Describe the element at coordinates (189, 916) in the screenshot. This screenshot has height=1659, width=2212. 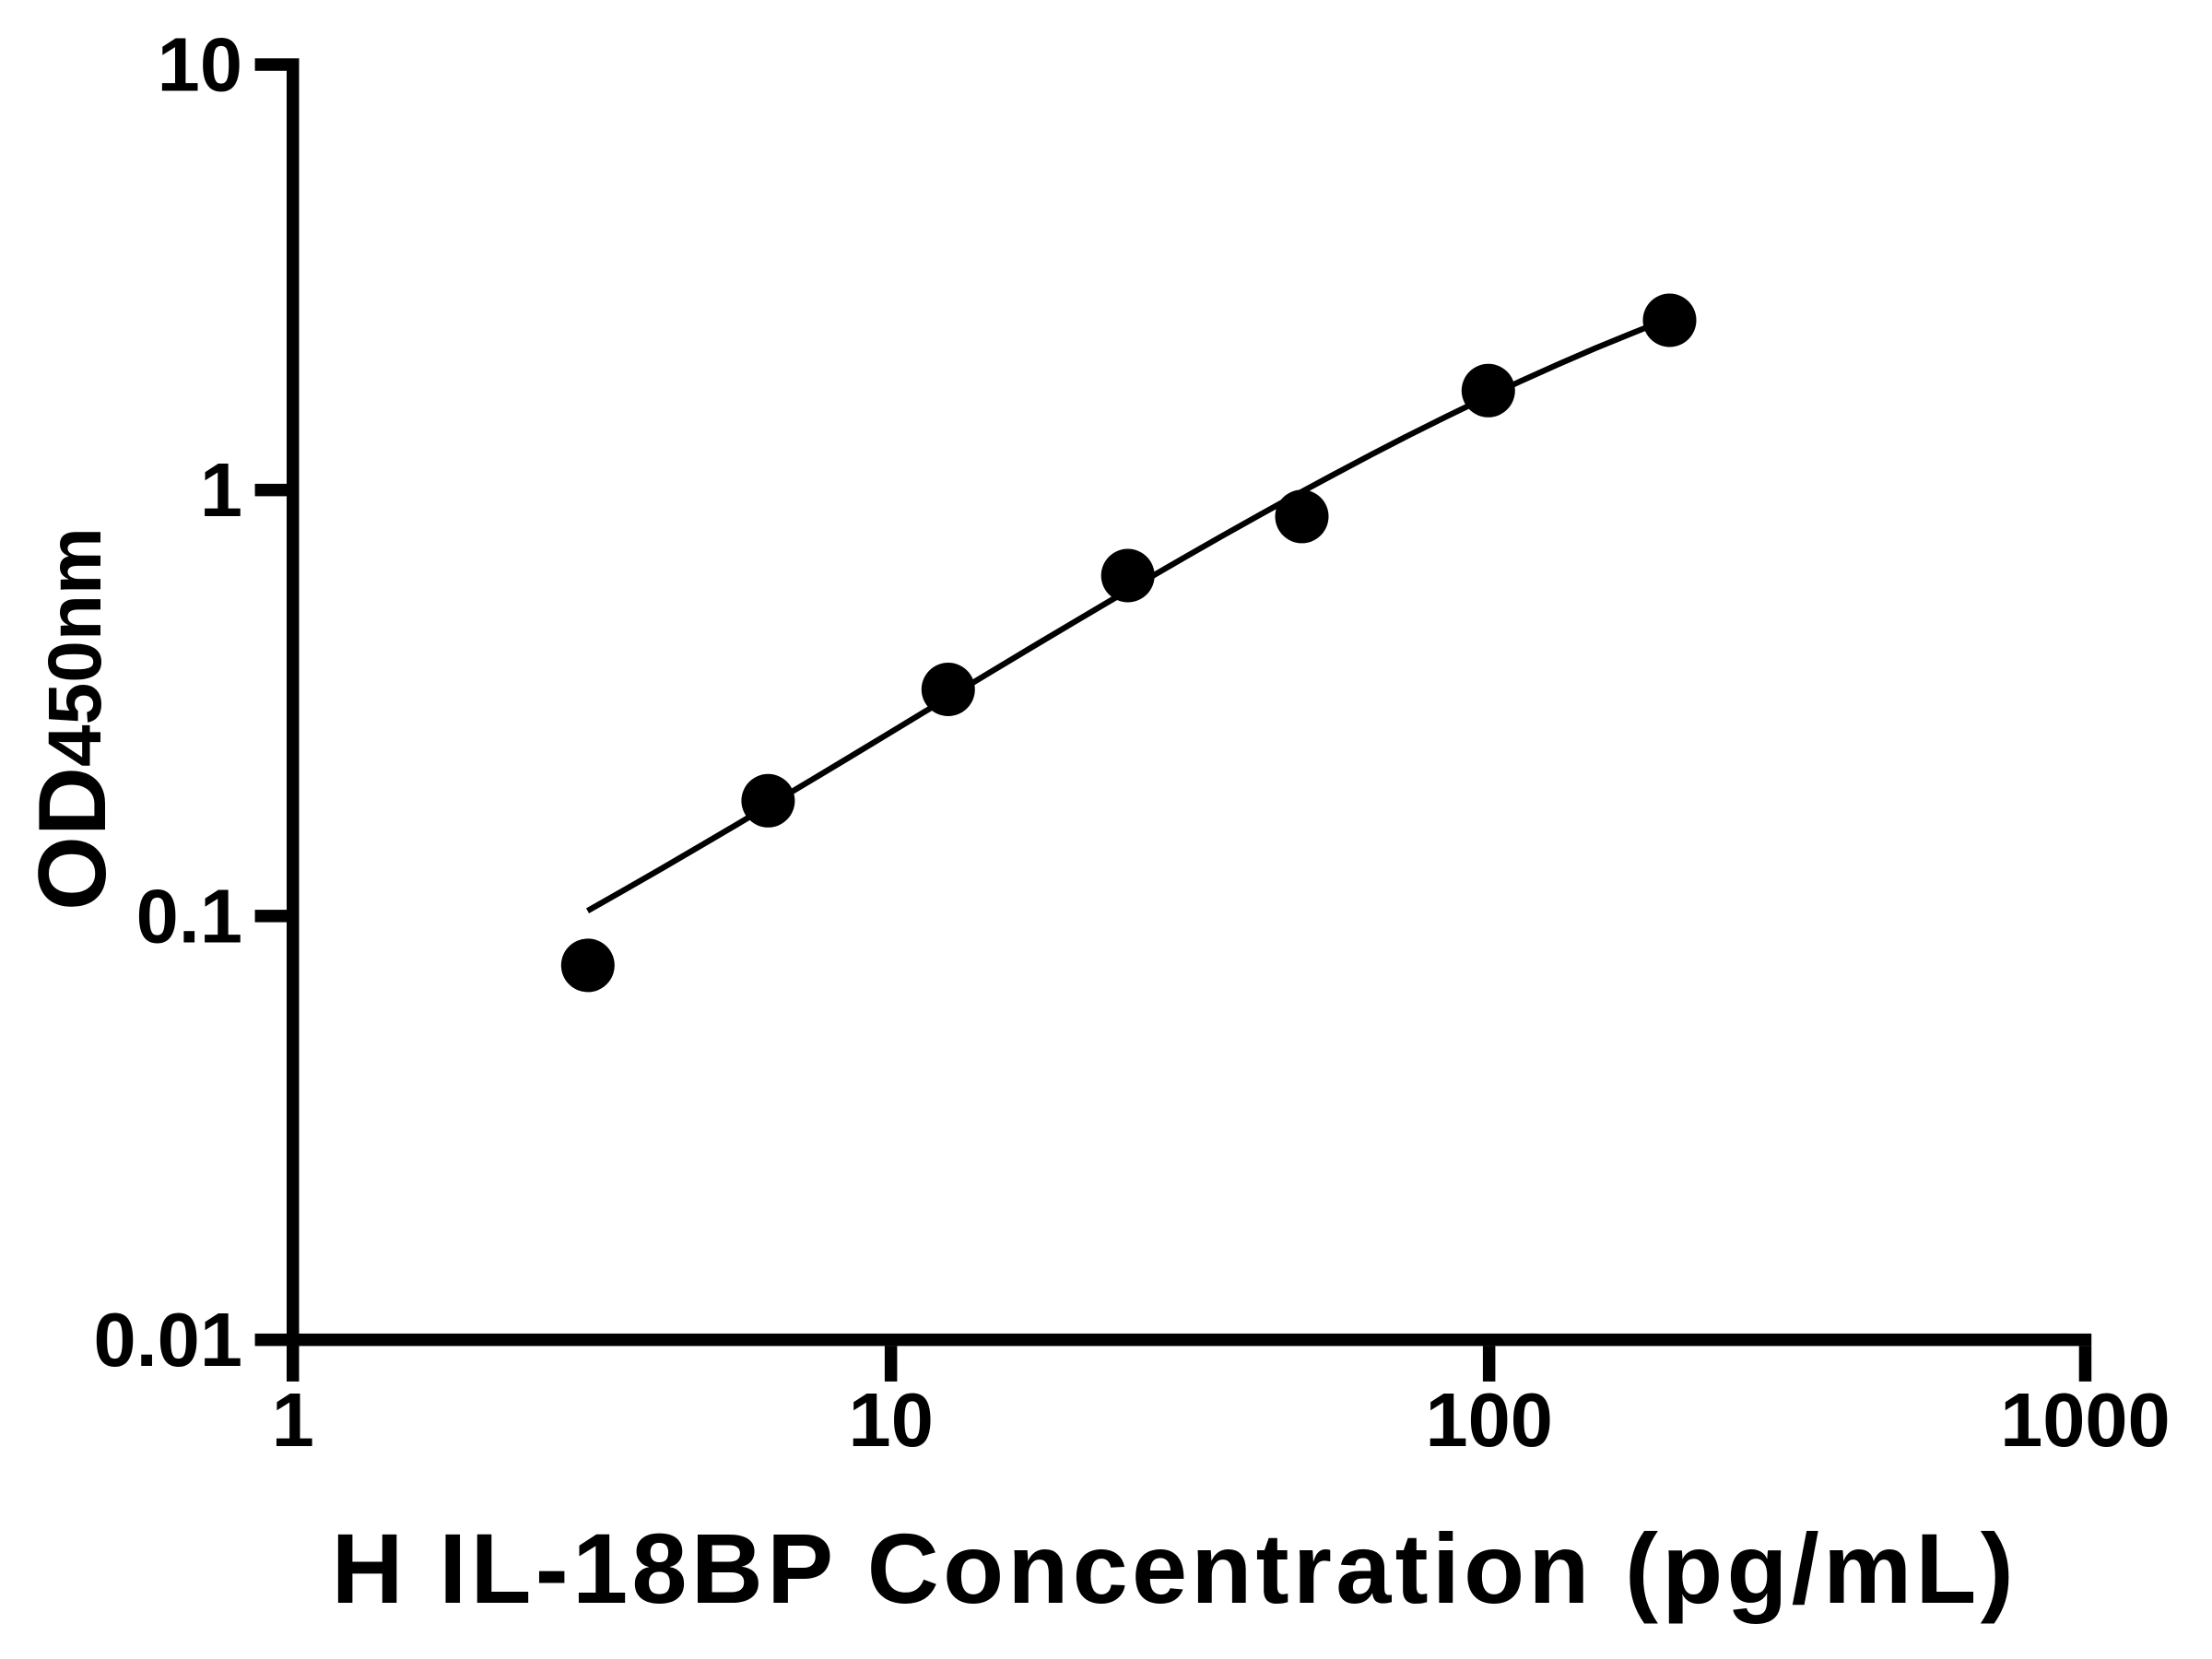
I see `svg-text: 0.1` at that location.